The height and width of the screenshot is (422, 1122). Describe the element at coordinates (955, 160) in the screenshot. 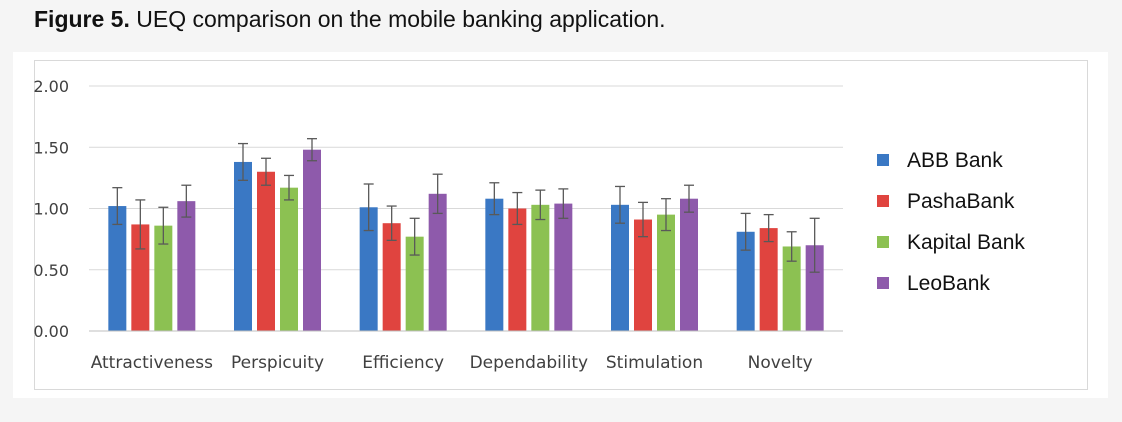

I see `legend-label: ABB Bank` at that location.